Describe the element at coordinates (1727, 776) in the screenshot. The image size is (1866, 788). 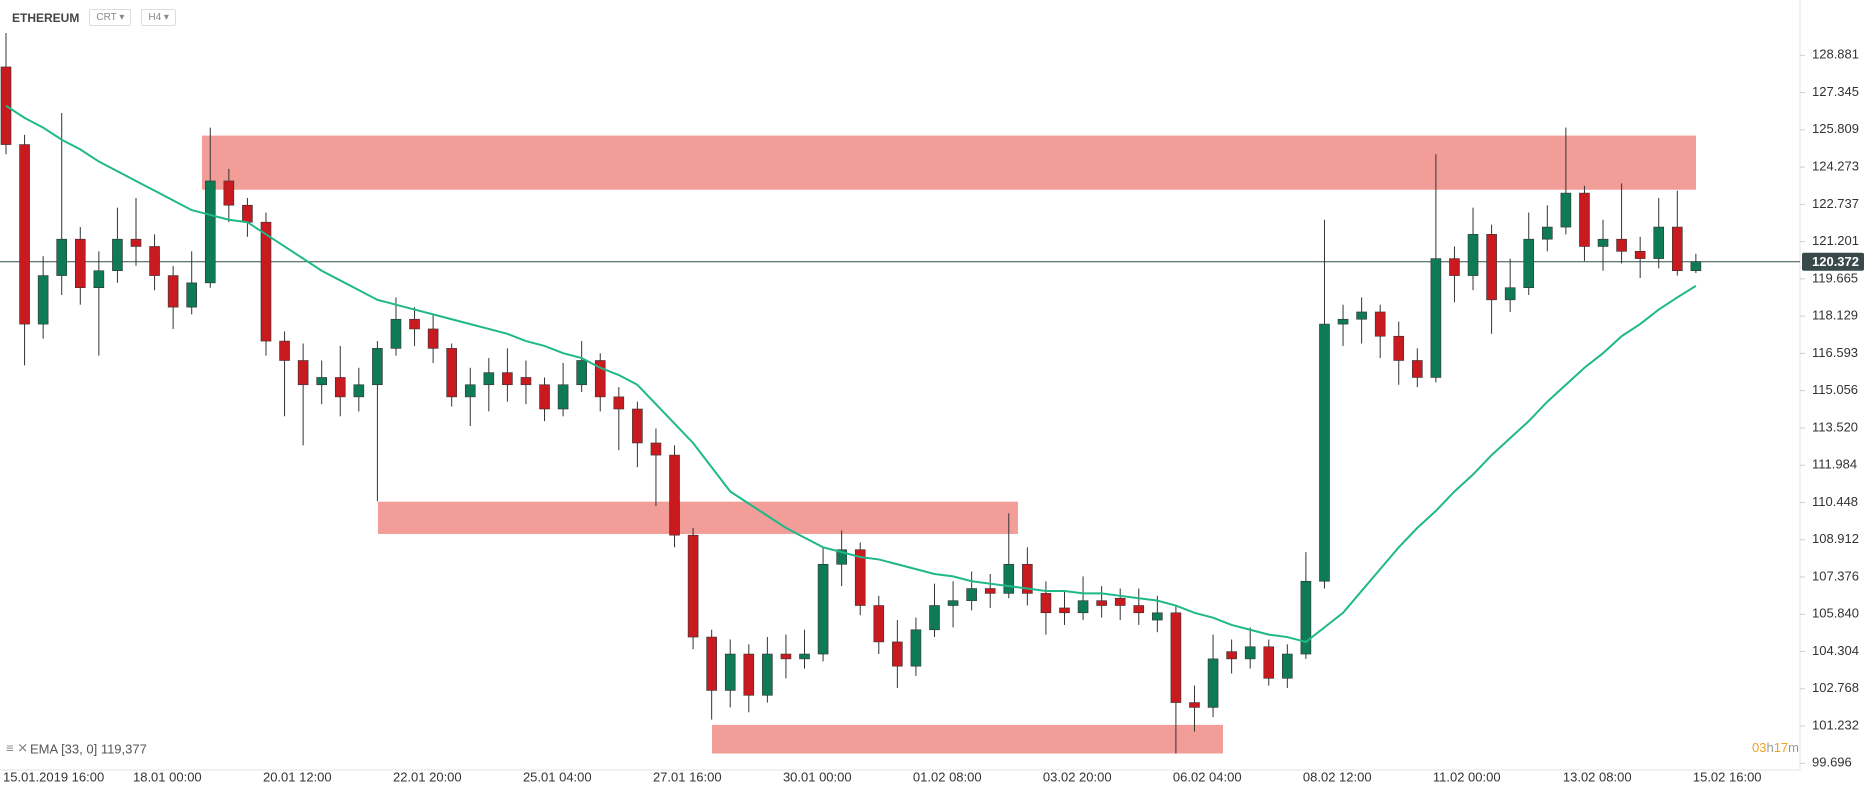
I see `x-tick-label: 15.02 16:00` at that location.